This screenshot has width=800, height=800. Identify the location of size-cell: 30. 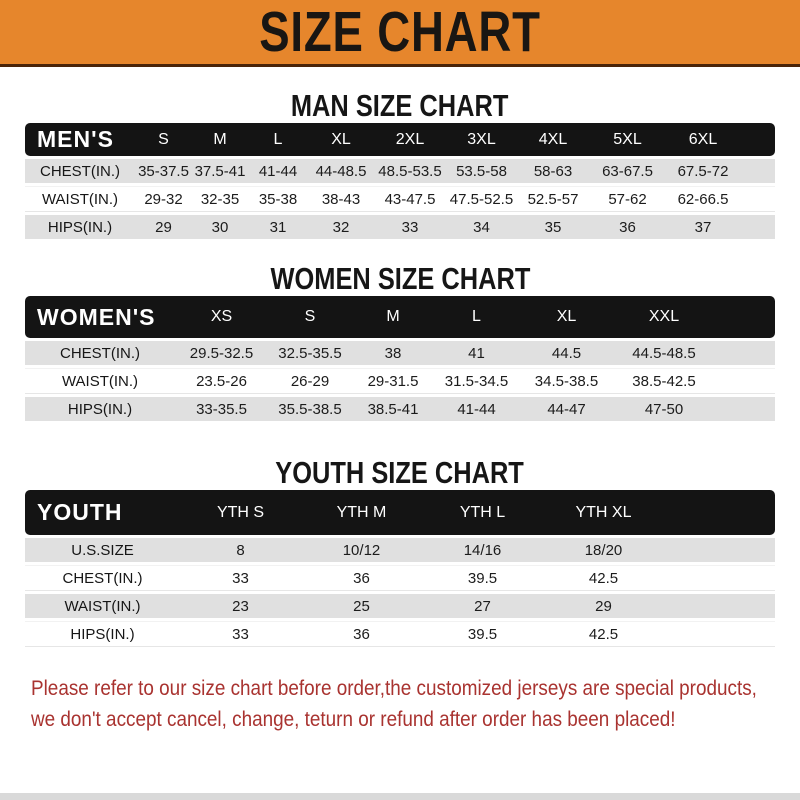
(220, 227).